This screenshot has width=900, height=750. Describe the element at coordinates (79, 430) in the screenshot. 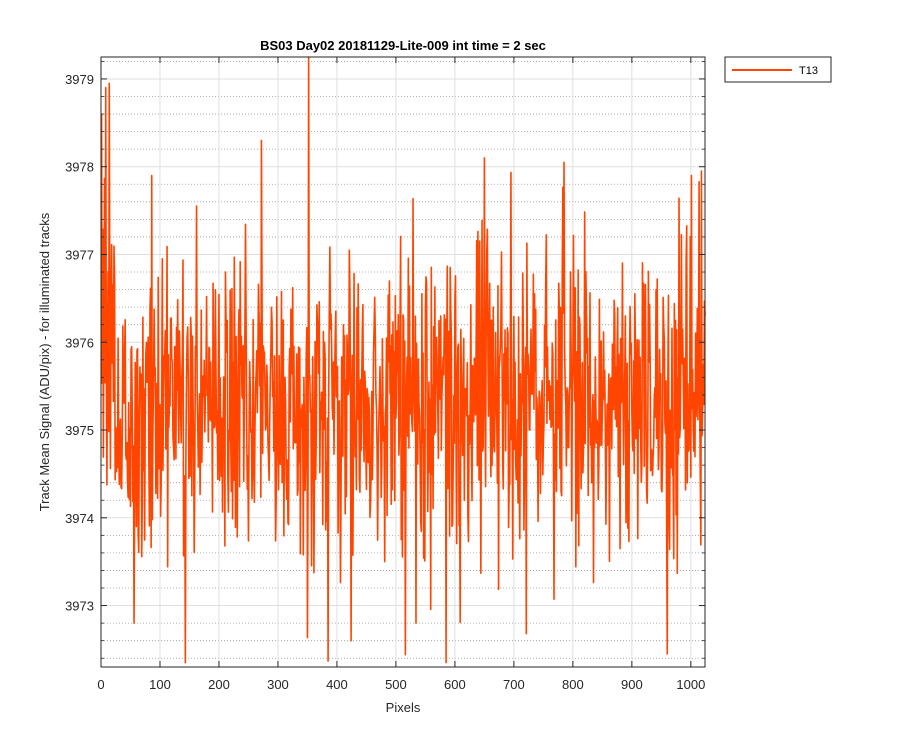

I see `y-tick-label: 3975` at that location.